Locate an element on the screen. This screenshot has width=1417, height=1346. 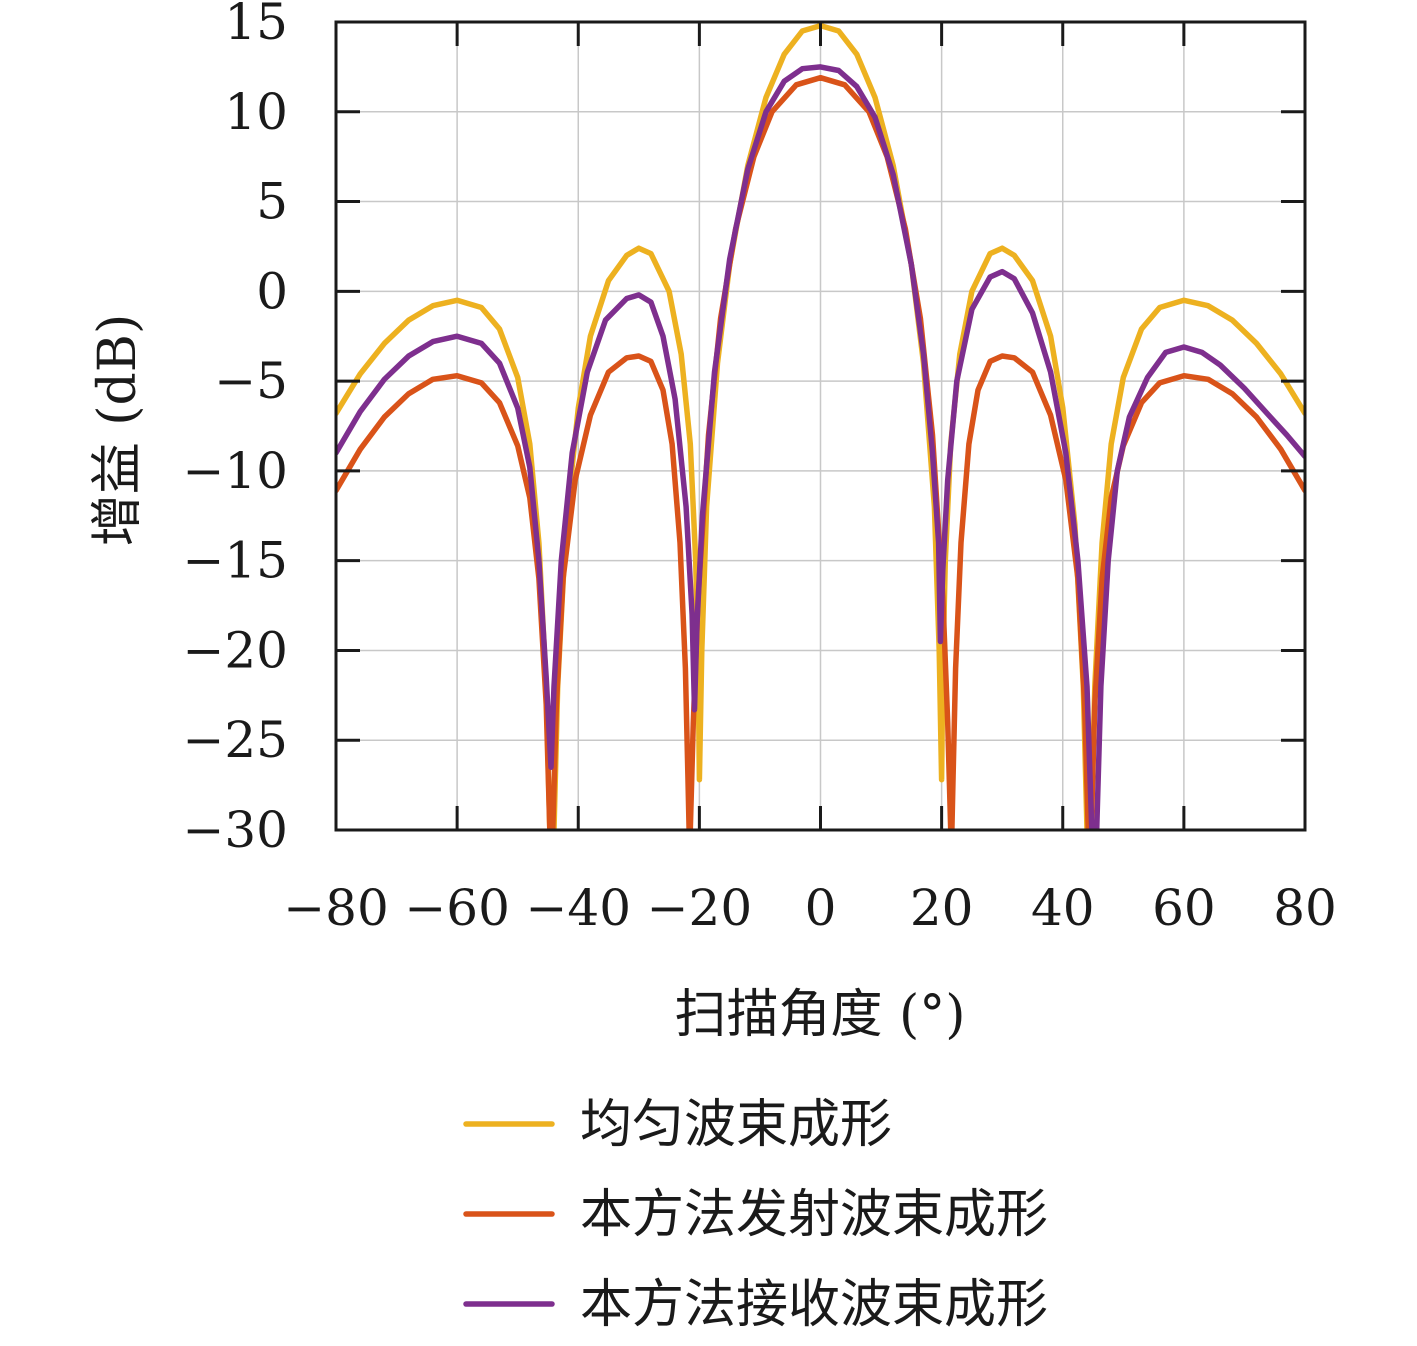
x-tick-label: 0 is located at coordinates (821, 908).